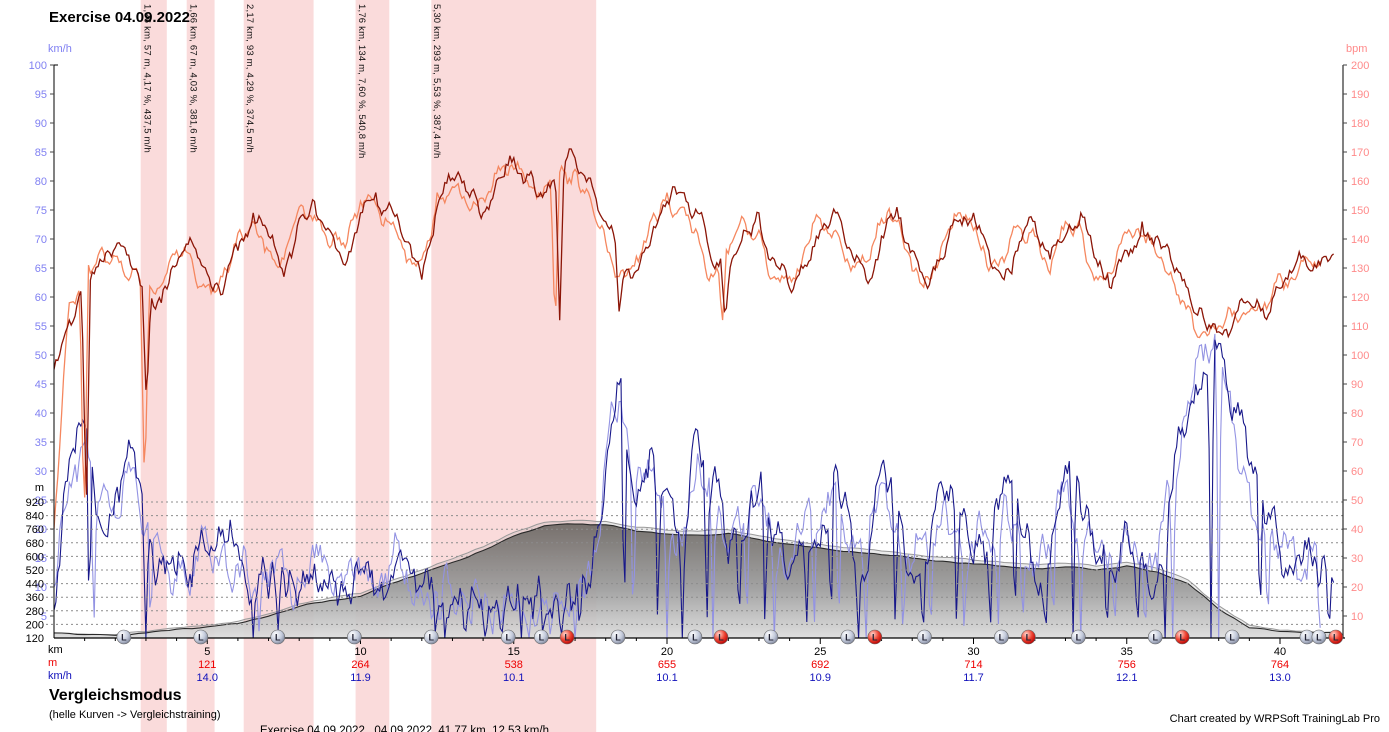  What do you see at coordinates (820, 652) in the screenshot?
I see `distance-tick-label: 25` at bounding box center [820, 652].